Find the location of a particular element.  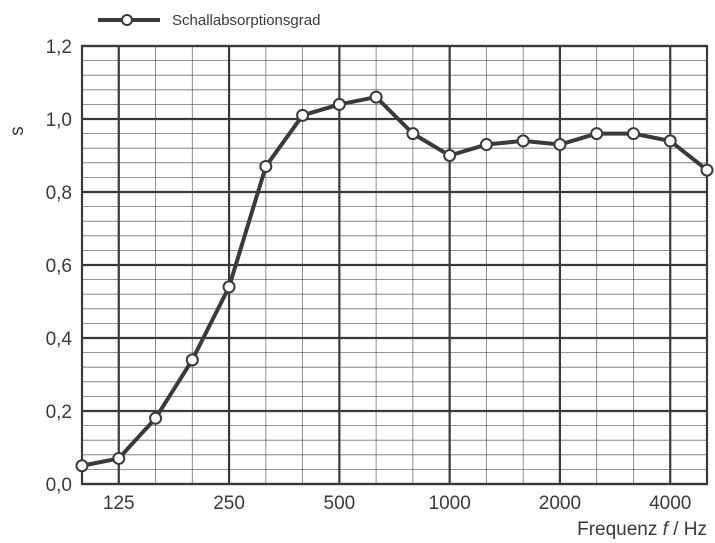

y-axis-ticks: 0,0 0,2 0,4 0,6 0,8 1,0 1,2 is located at coordinates (59, 266).